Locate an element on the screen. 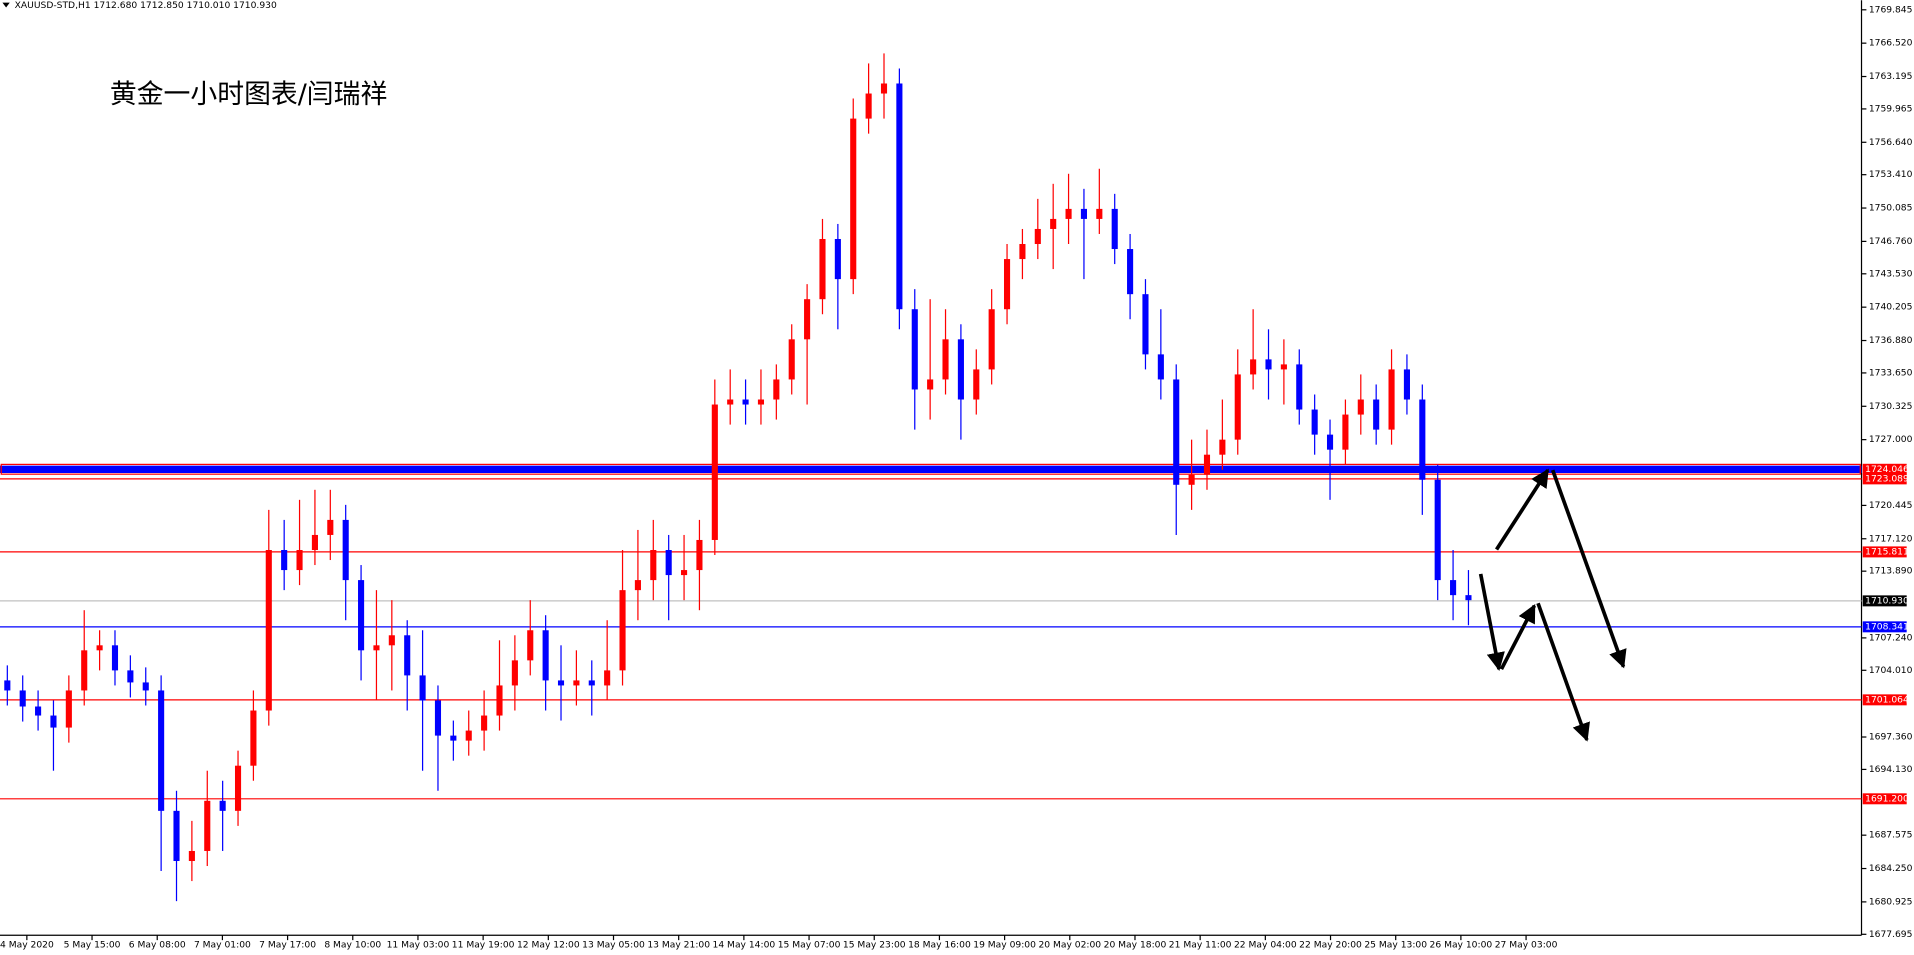  level-label: 1715.811 is located at coordinates (1887, 552).